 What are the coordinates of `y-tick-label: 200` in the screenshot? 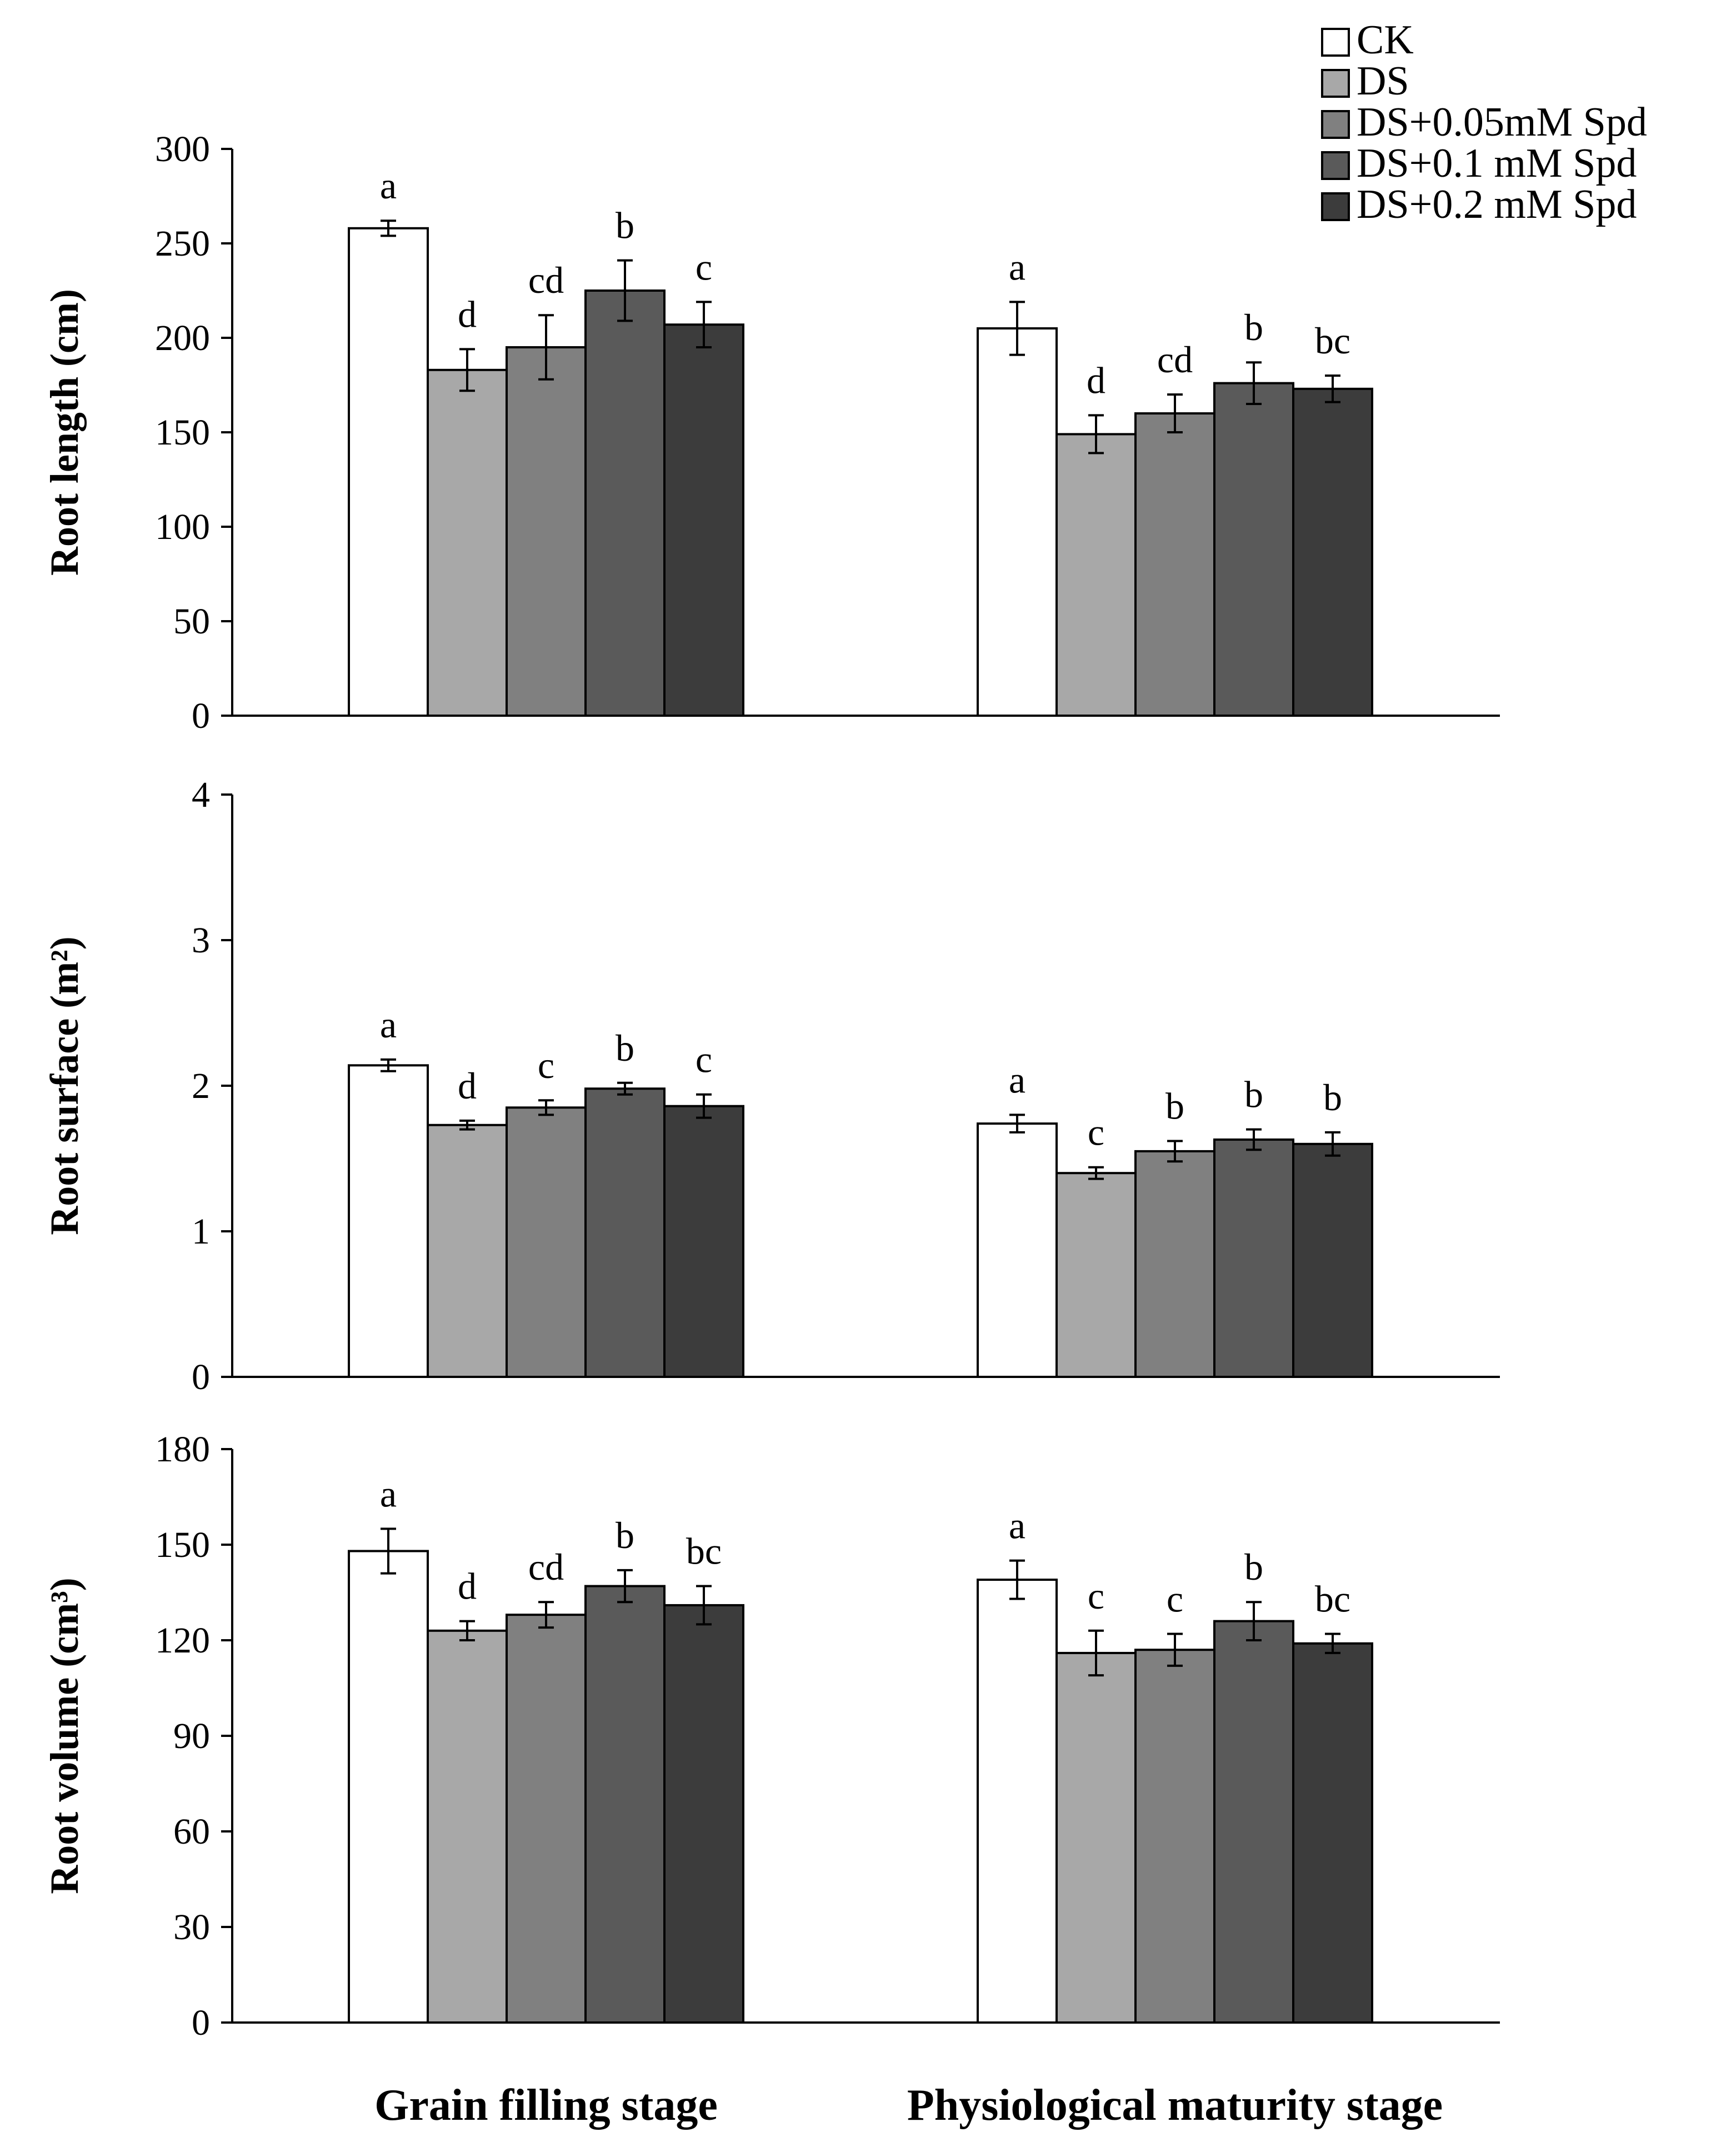 It's located at (182, 338).